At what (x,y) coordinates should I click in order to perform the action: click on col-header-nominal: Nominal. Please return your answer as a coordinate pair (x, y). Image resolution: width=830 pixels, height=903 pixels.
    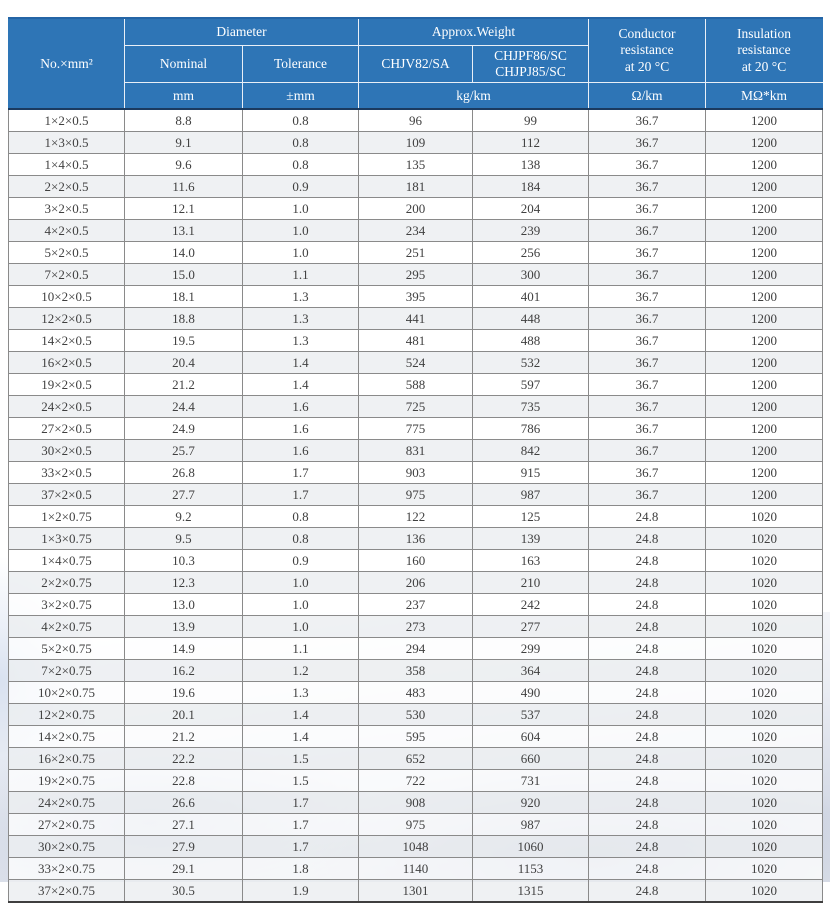
    Looking at the image, I should click on (183, 64).